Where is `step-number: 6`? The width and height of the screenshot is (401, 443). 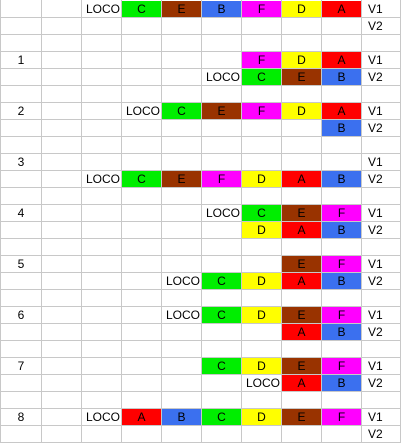
step-number: 6 is located at coordinates (21, 315).